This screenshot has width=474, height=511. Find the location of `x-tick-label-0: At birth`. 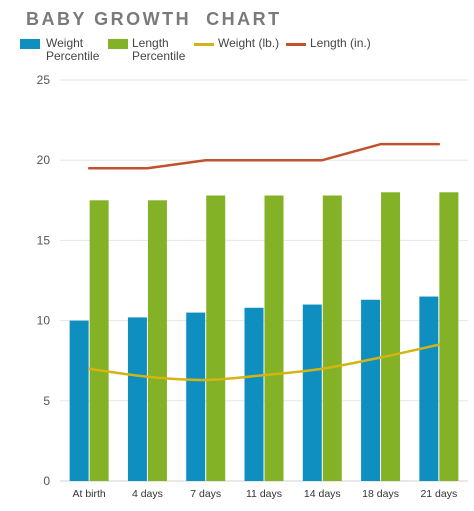

x-tick-label-0: At birth is located at coordinates (89, 494).